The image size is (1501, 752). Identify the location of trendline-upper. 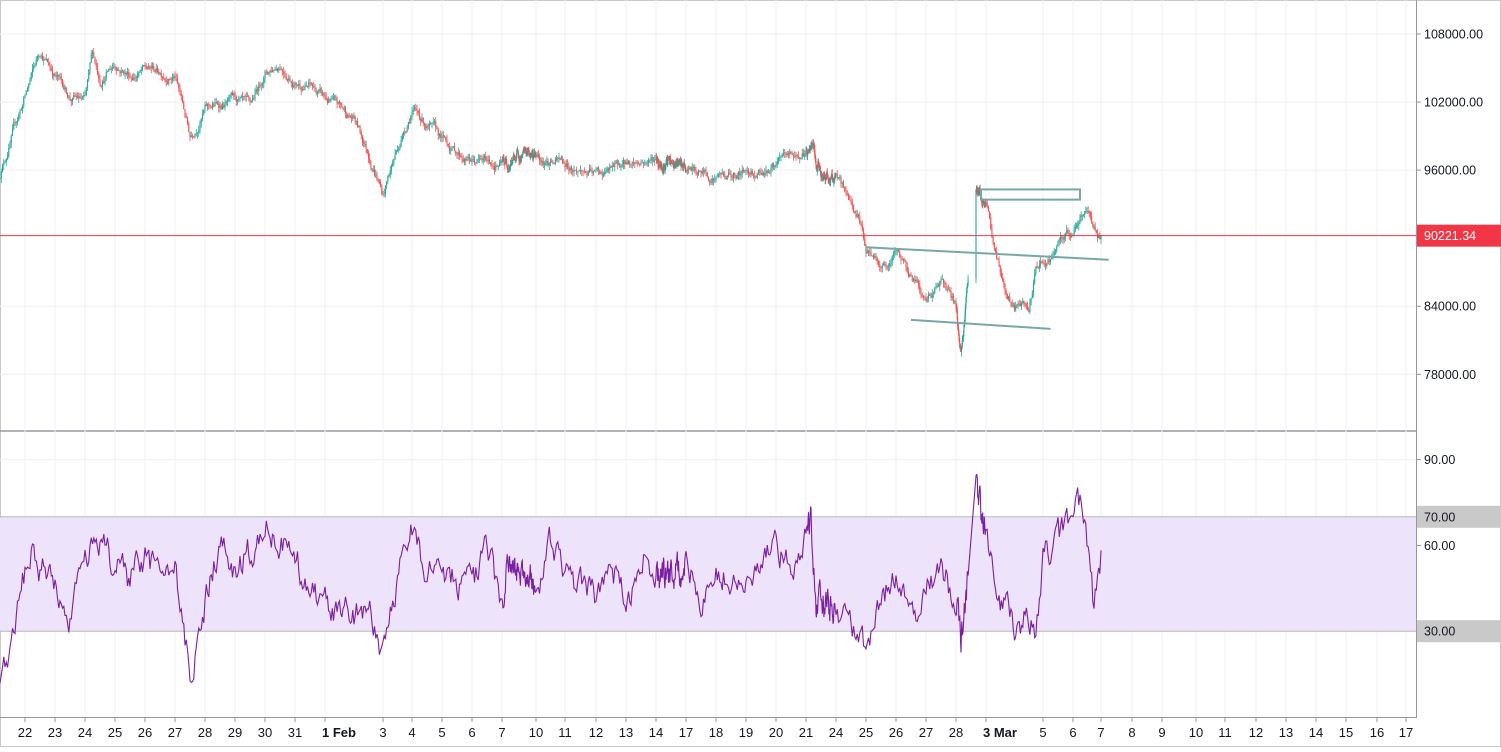
(987, 253).